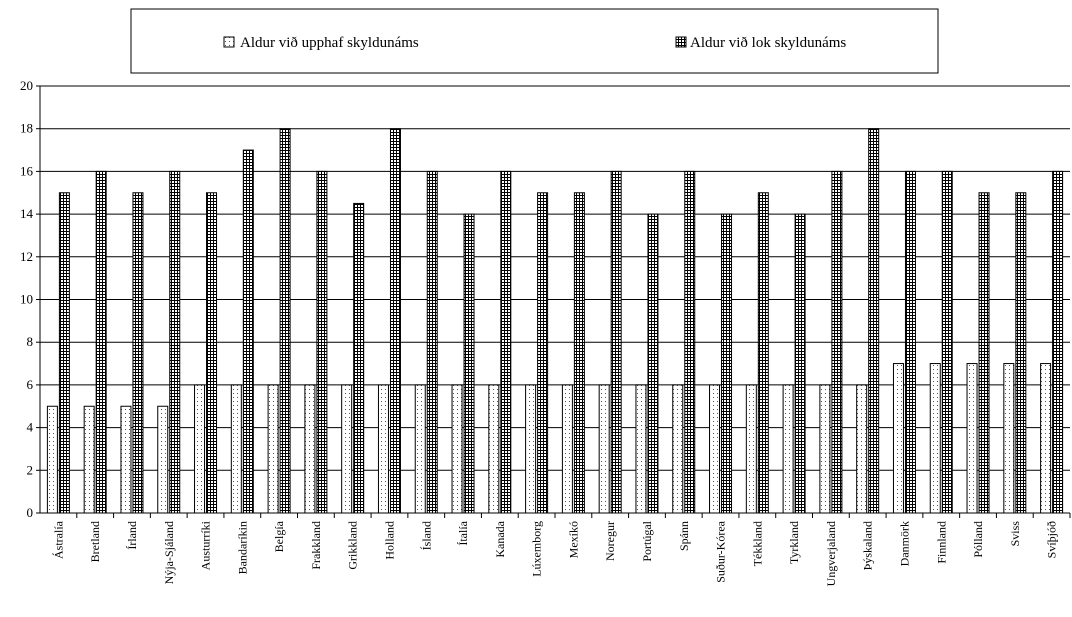 Image resolution: width=1072 pixels, height=617 pixels. Describe the element at coordinates (868, 545) in the screenshot. I see `x-category-label: Þýskaland` at that location.